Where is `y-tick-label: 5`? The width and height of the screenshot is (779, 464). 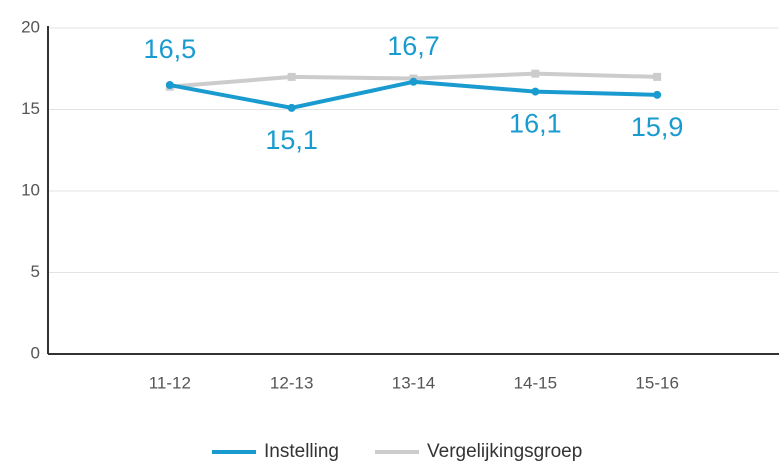 y-tick-label: 5 is located at coordinates (35, 271).